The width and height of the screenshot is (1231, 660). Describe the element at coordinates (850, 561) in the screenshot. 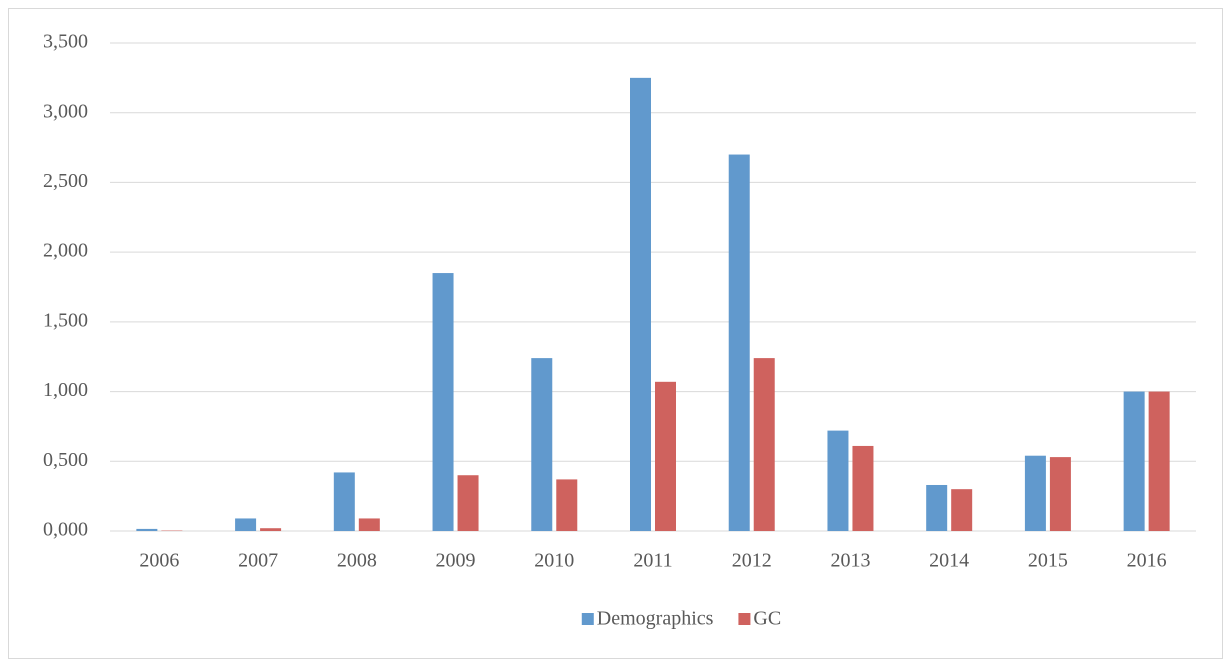

I see `x-tick-label: 2013` at that location.